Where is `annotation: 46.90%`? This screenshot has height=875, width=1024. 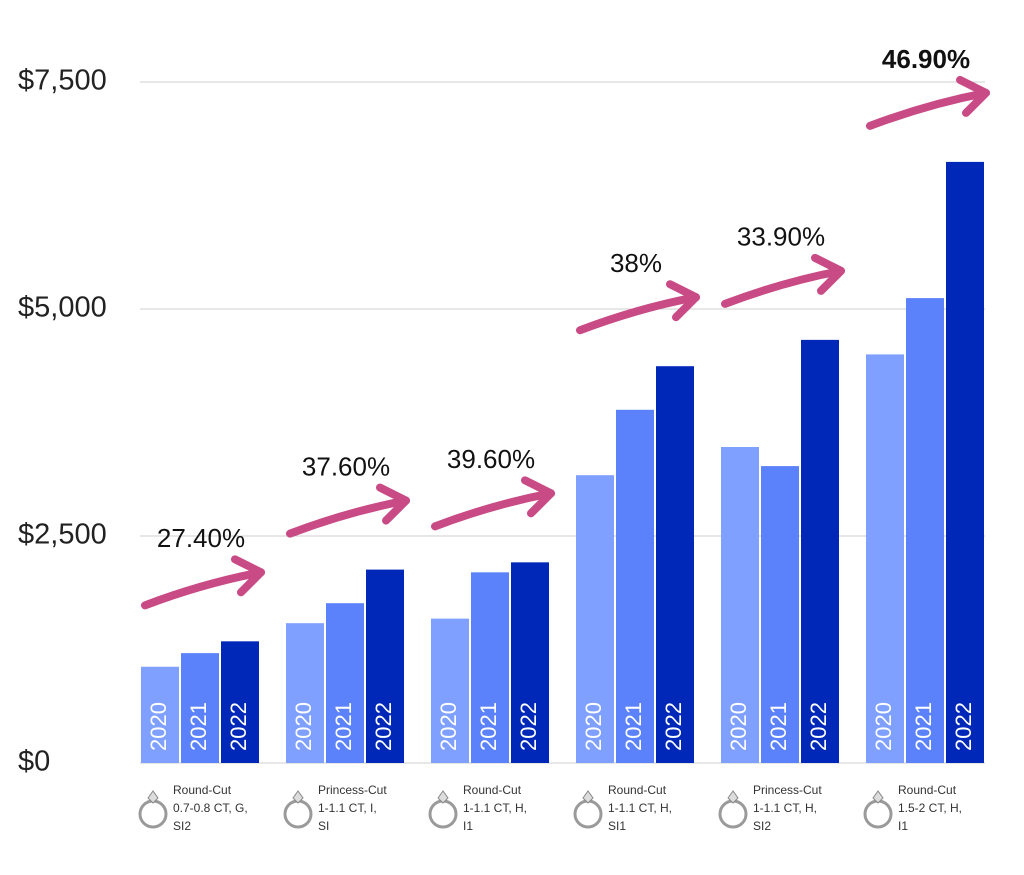
annotation: 46.90% is located at coordinates (926, 59).